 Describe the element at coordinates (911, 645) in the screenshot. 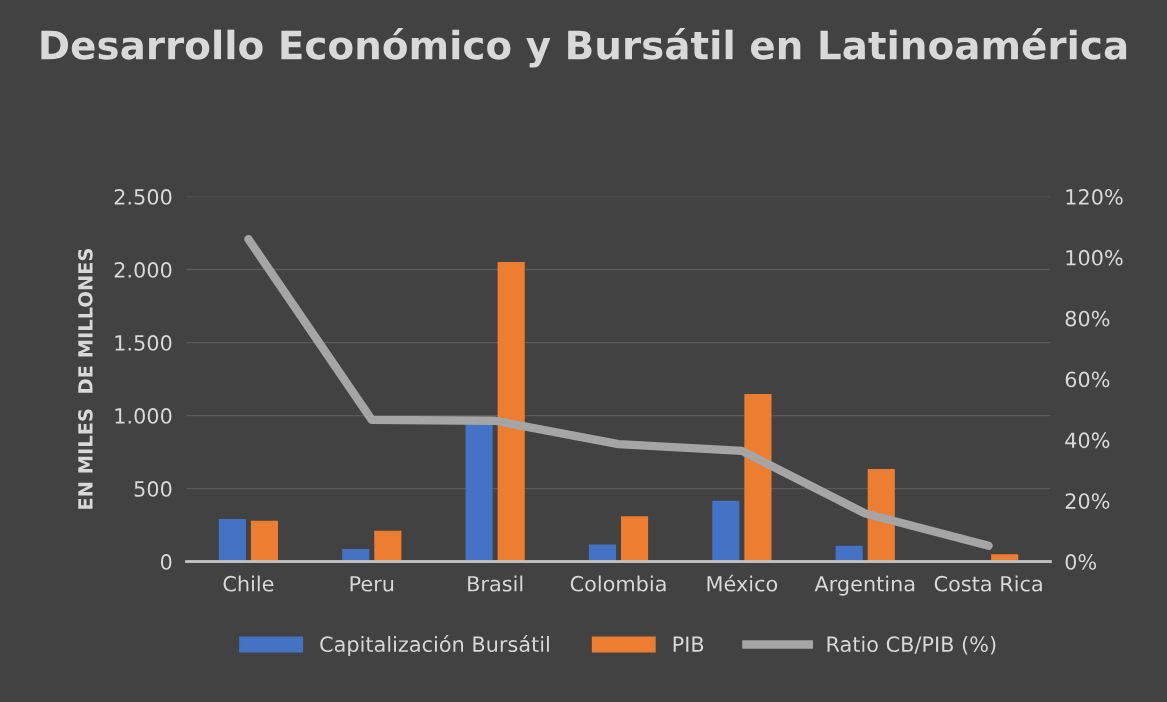

I see `legend-label: Ratio CB/PIB (%)` at that location.